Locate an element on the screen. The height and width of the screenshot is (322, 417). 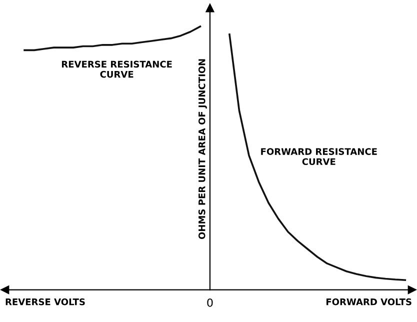
text: REVERSE VOLTS is located at coordinates (45, 302).